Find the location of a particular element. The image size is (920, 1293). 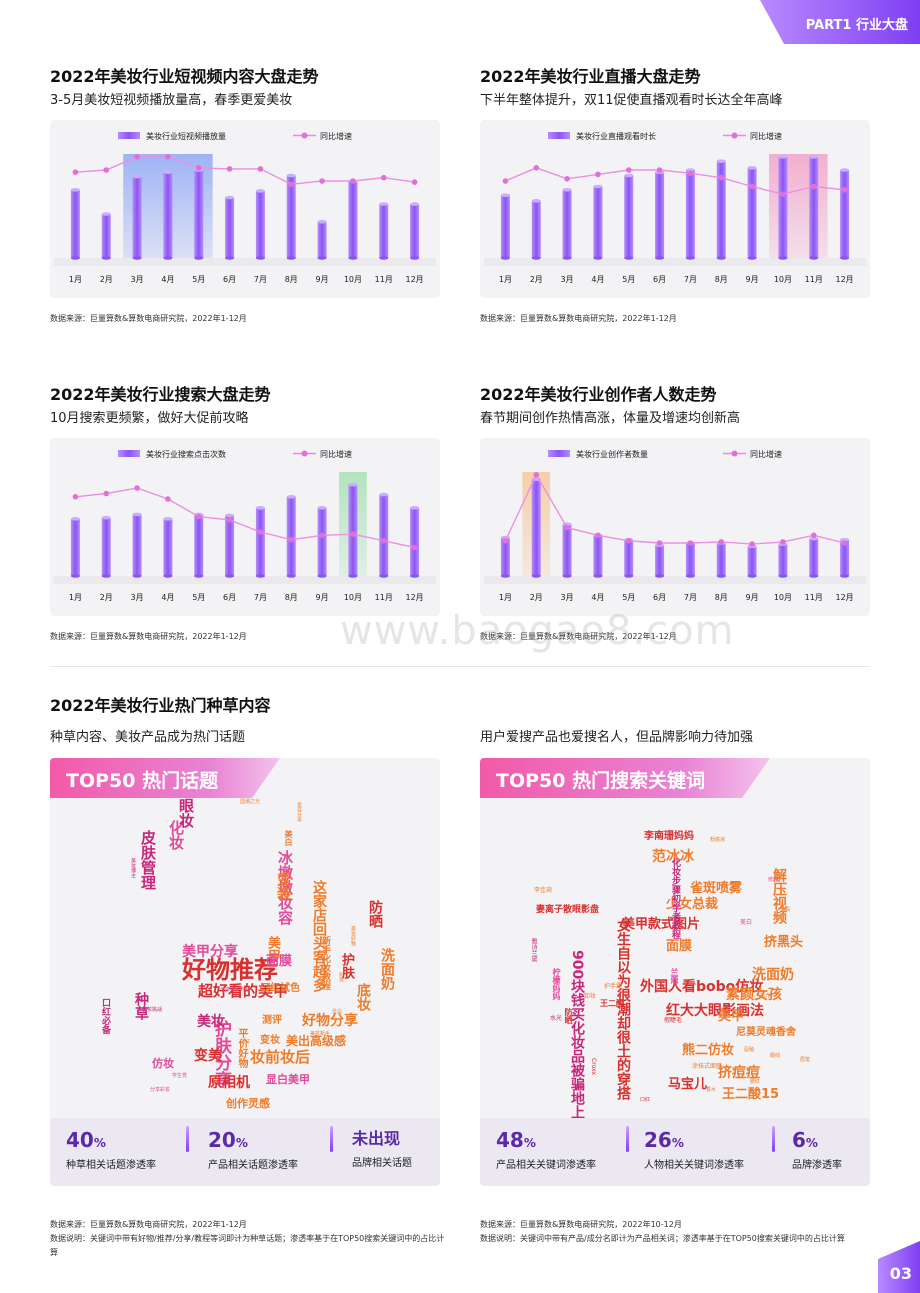

cloud-word: 底妆 is located at coordinates (363, 997).